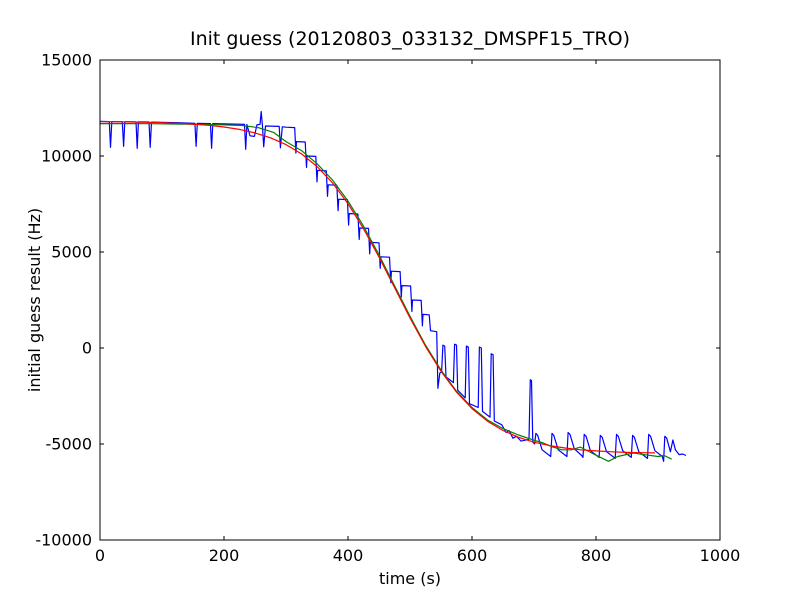  What do you see at coordinates (66, 156) in the screenshot?
I see `y-tick-label: 10000` at bounding box center [66, 156].